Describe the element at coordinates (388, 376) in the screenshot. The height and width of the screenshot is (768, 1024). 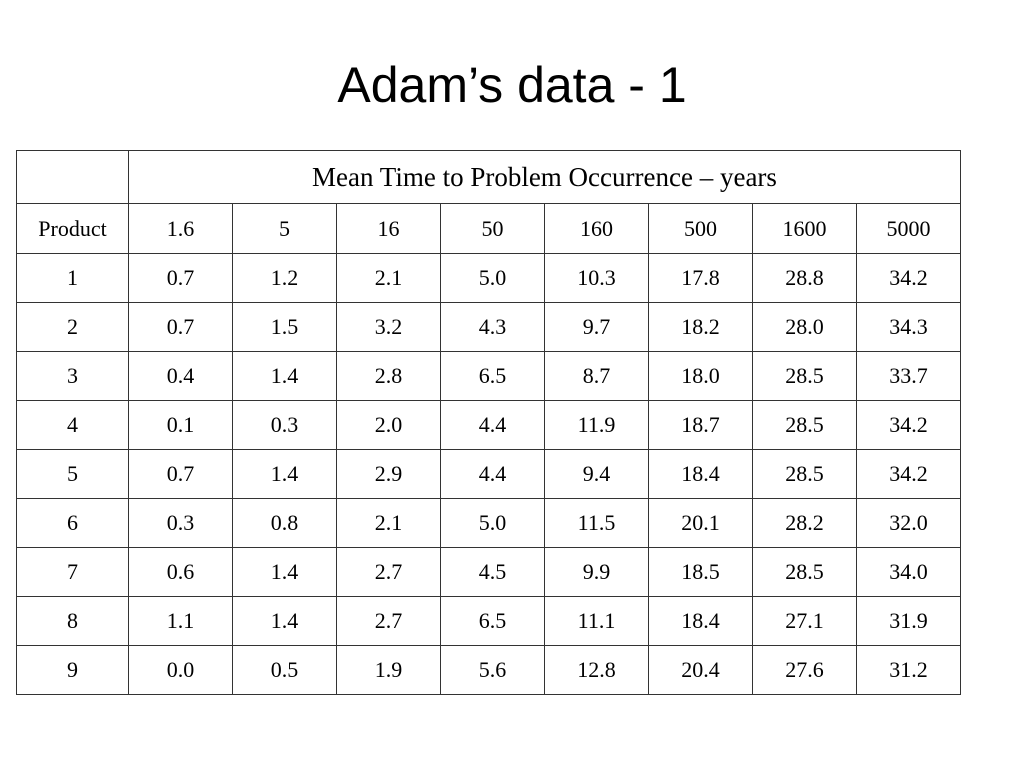
I see `value-cell: 2.8` at that location.